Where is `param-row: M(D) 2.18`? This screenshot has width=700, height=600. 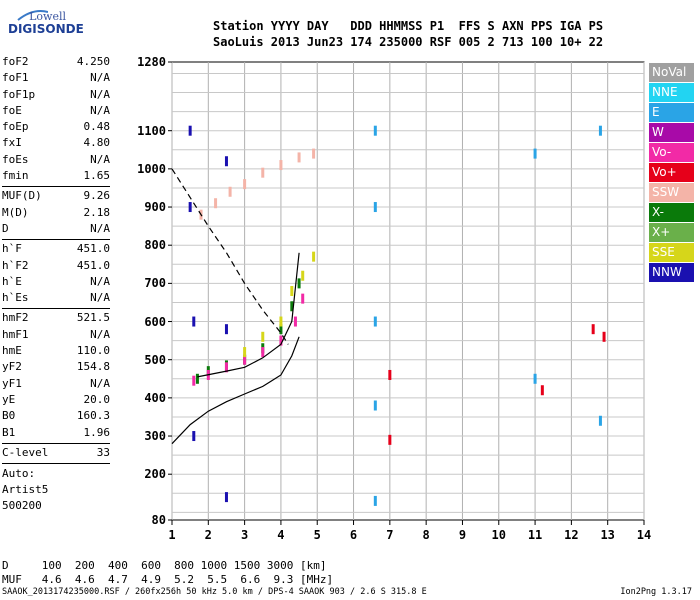
param-row: M(D) 2.18 is located at coordinates (56, 214).